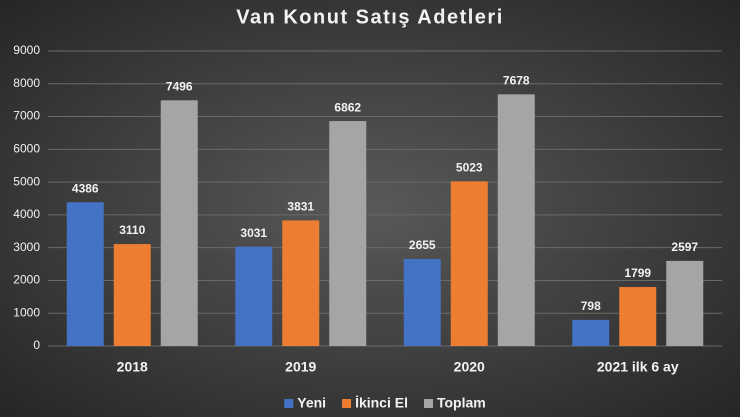 Image resolution: width=740 pixels, height=417 pixels. What do you see at coordinates (26, 280) in the screenshot?
I see `y-tick-label: 2000` at bounding box center [26, 280].